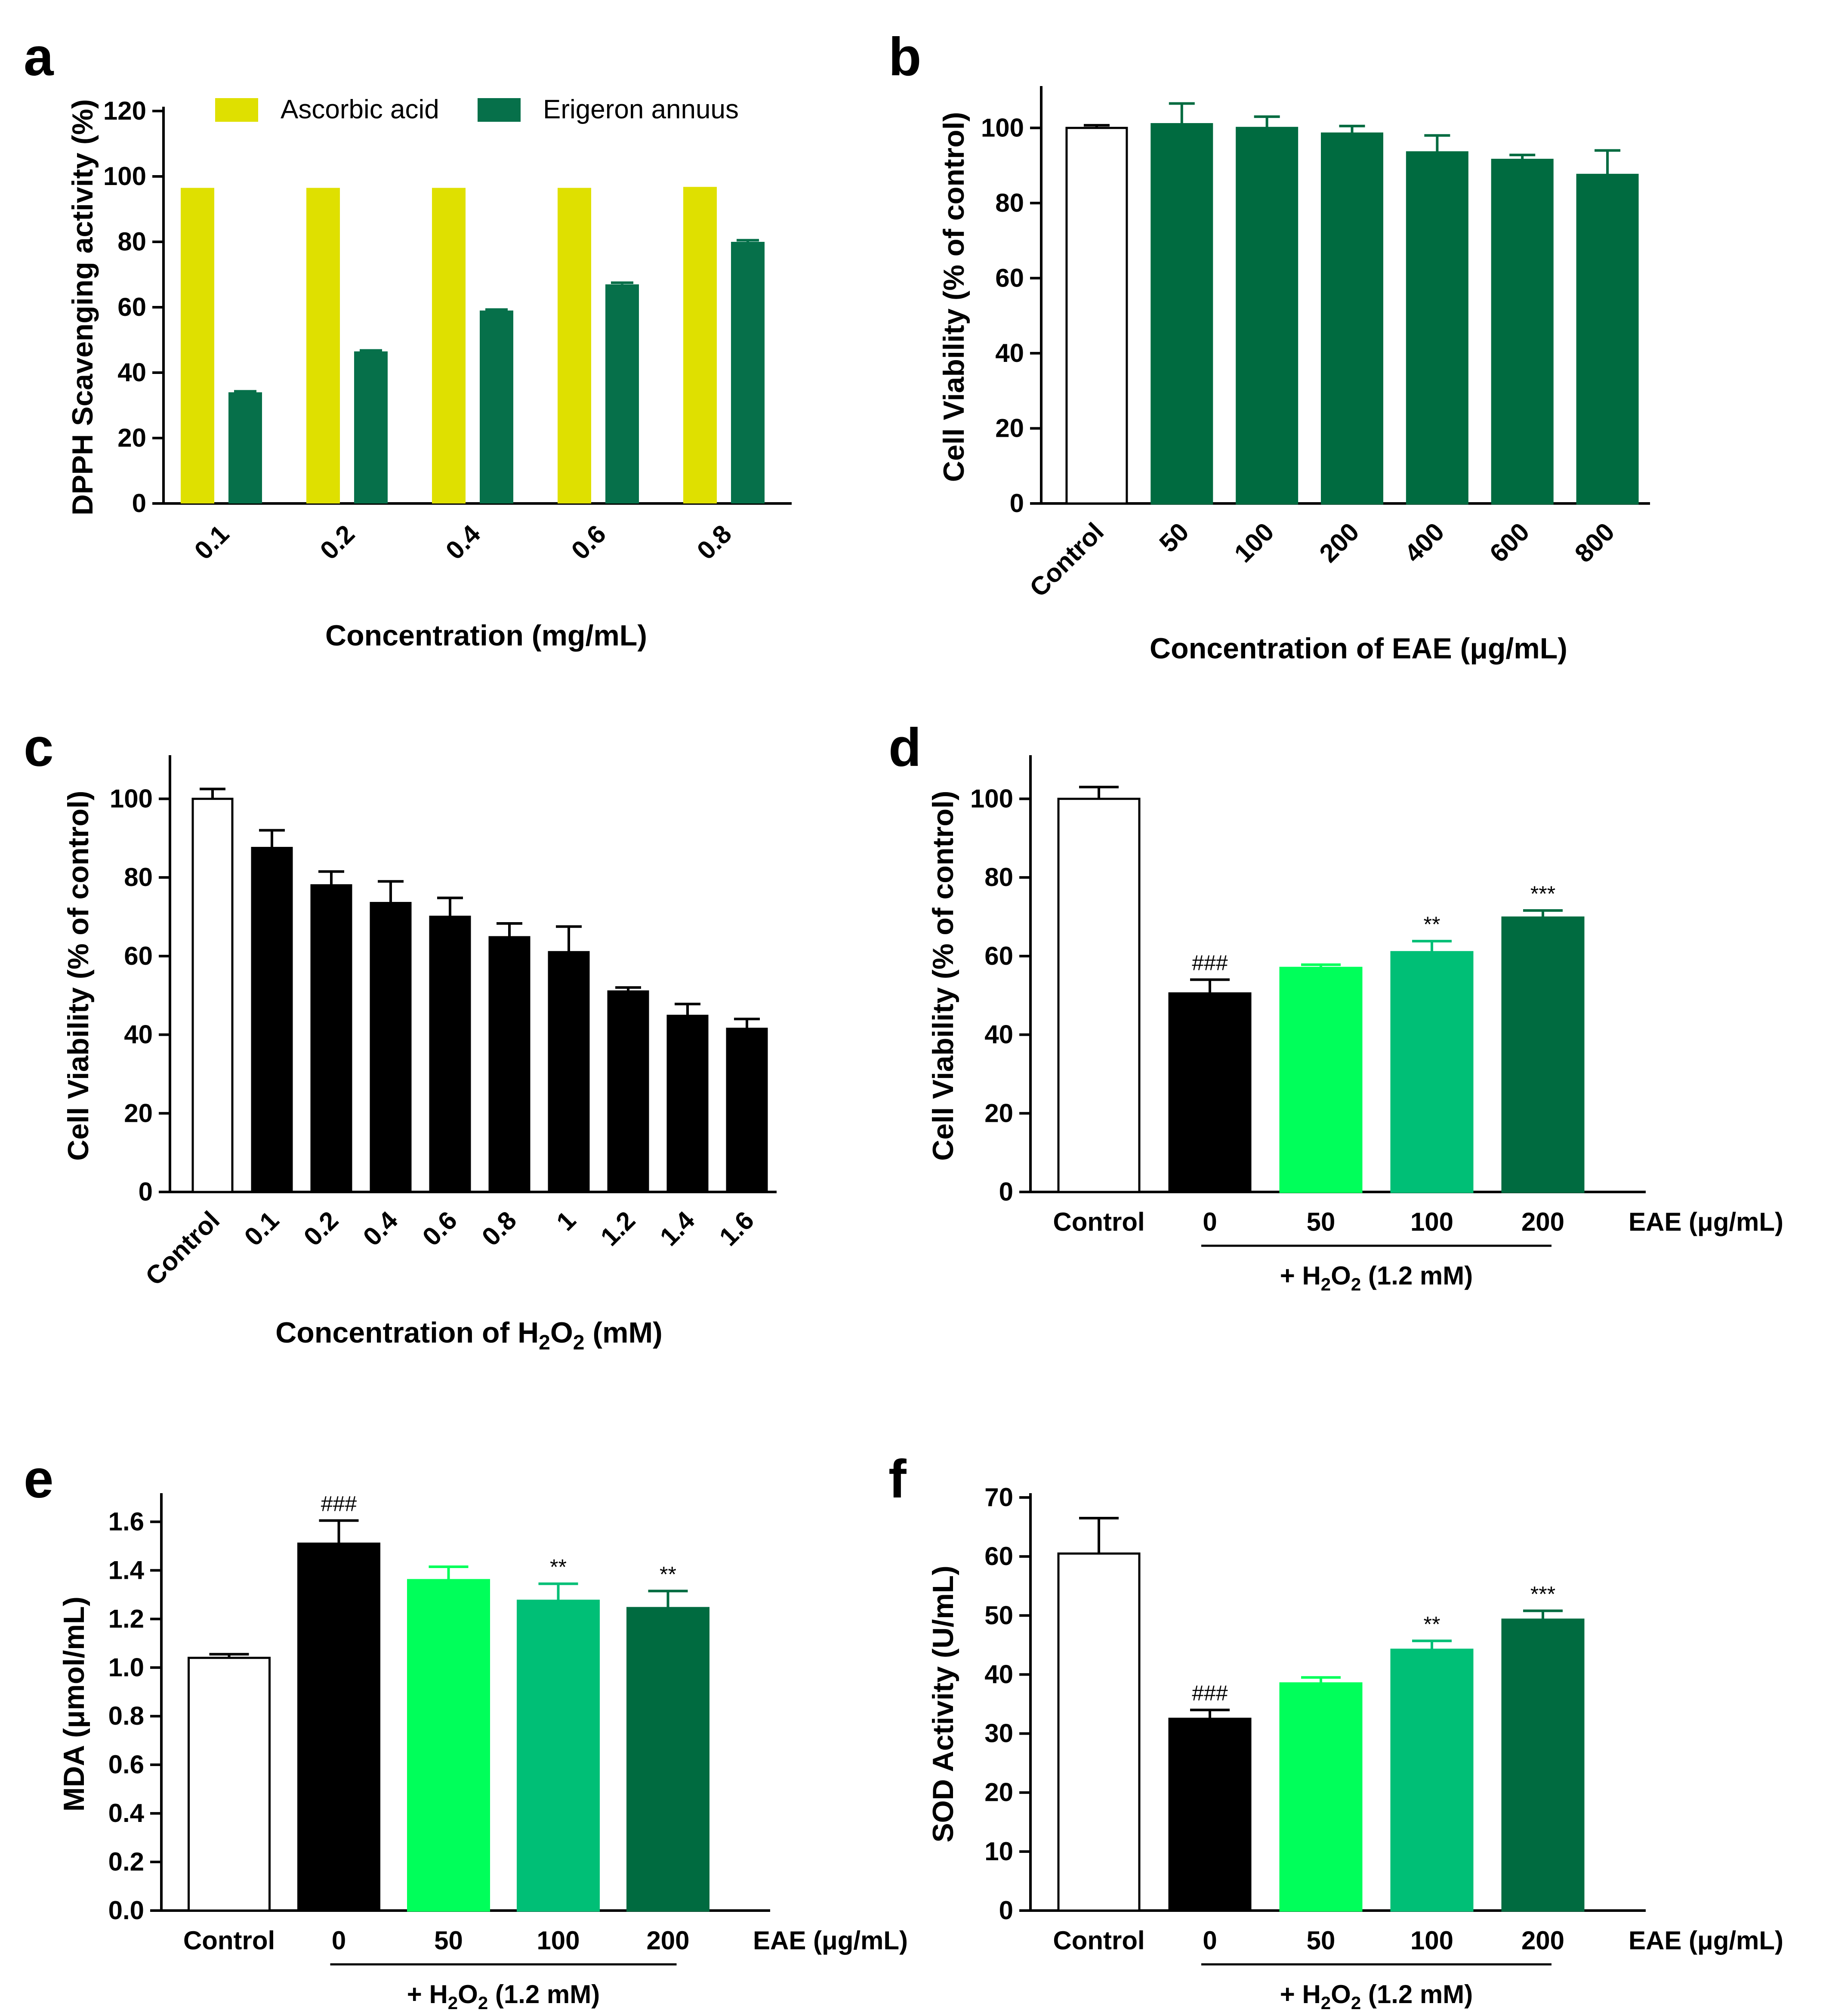  What do you see at coordinates (126, 1911) in the screenshot?
I see `y-tick-label: 0.0` at bounding box center [126, 1911].